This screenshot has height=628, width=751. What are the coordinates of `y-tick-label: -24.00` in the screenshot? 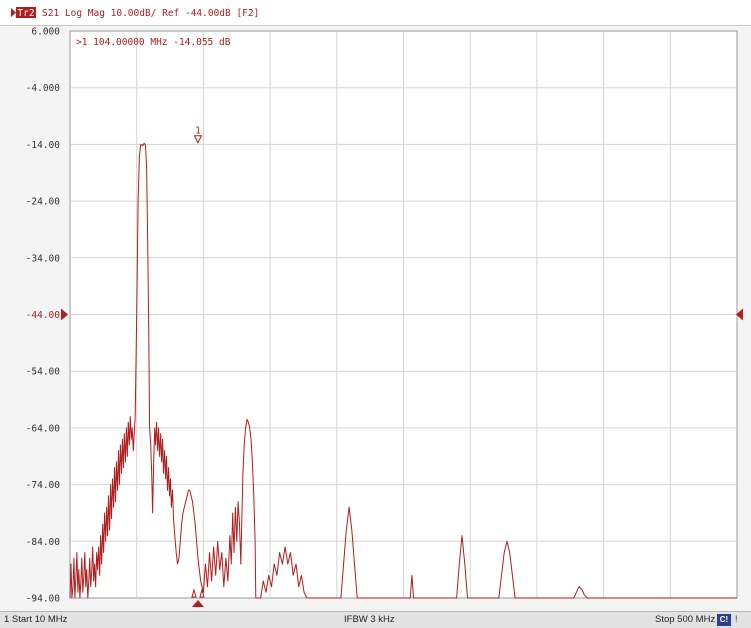 It's located at (43, 202).